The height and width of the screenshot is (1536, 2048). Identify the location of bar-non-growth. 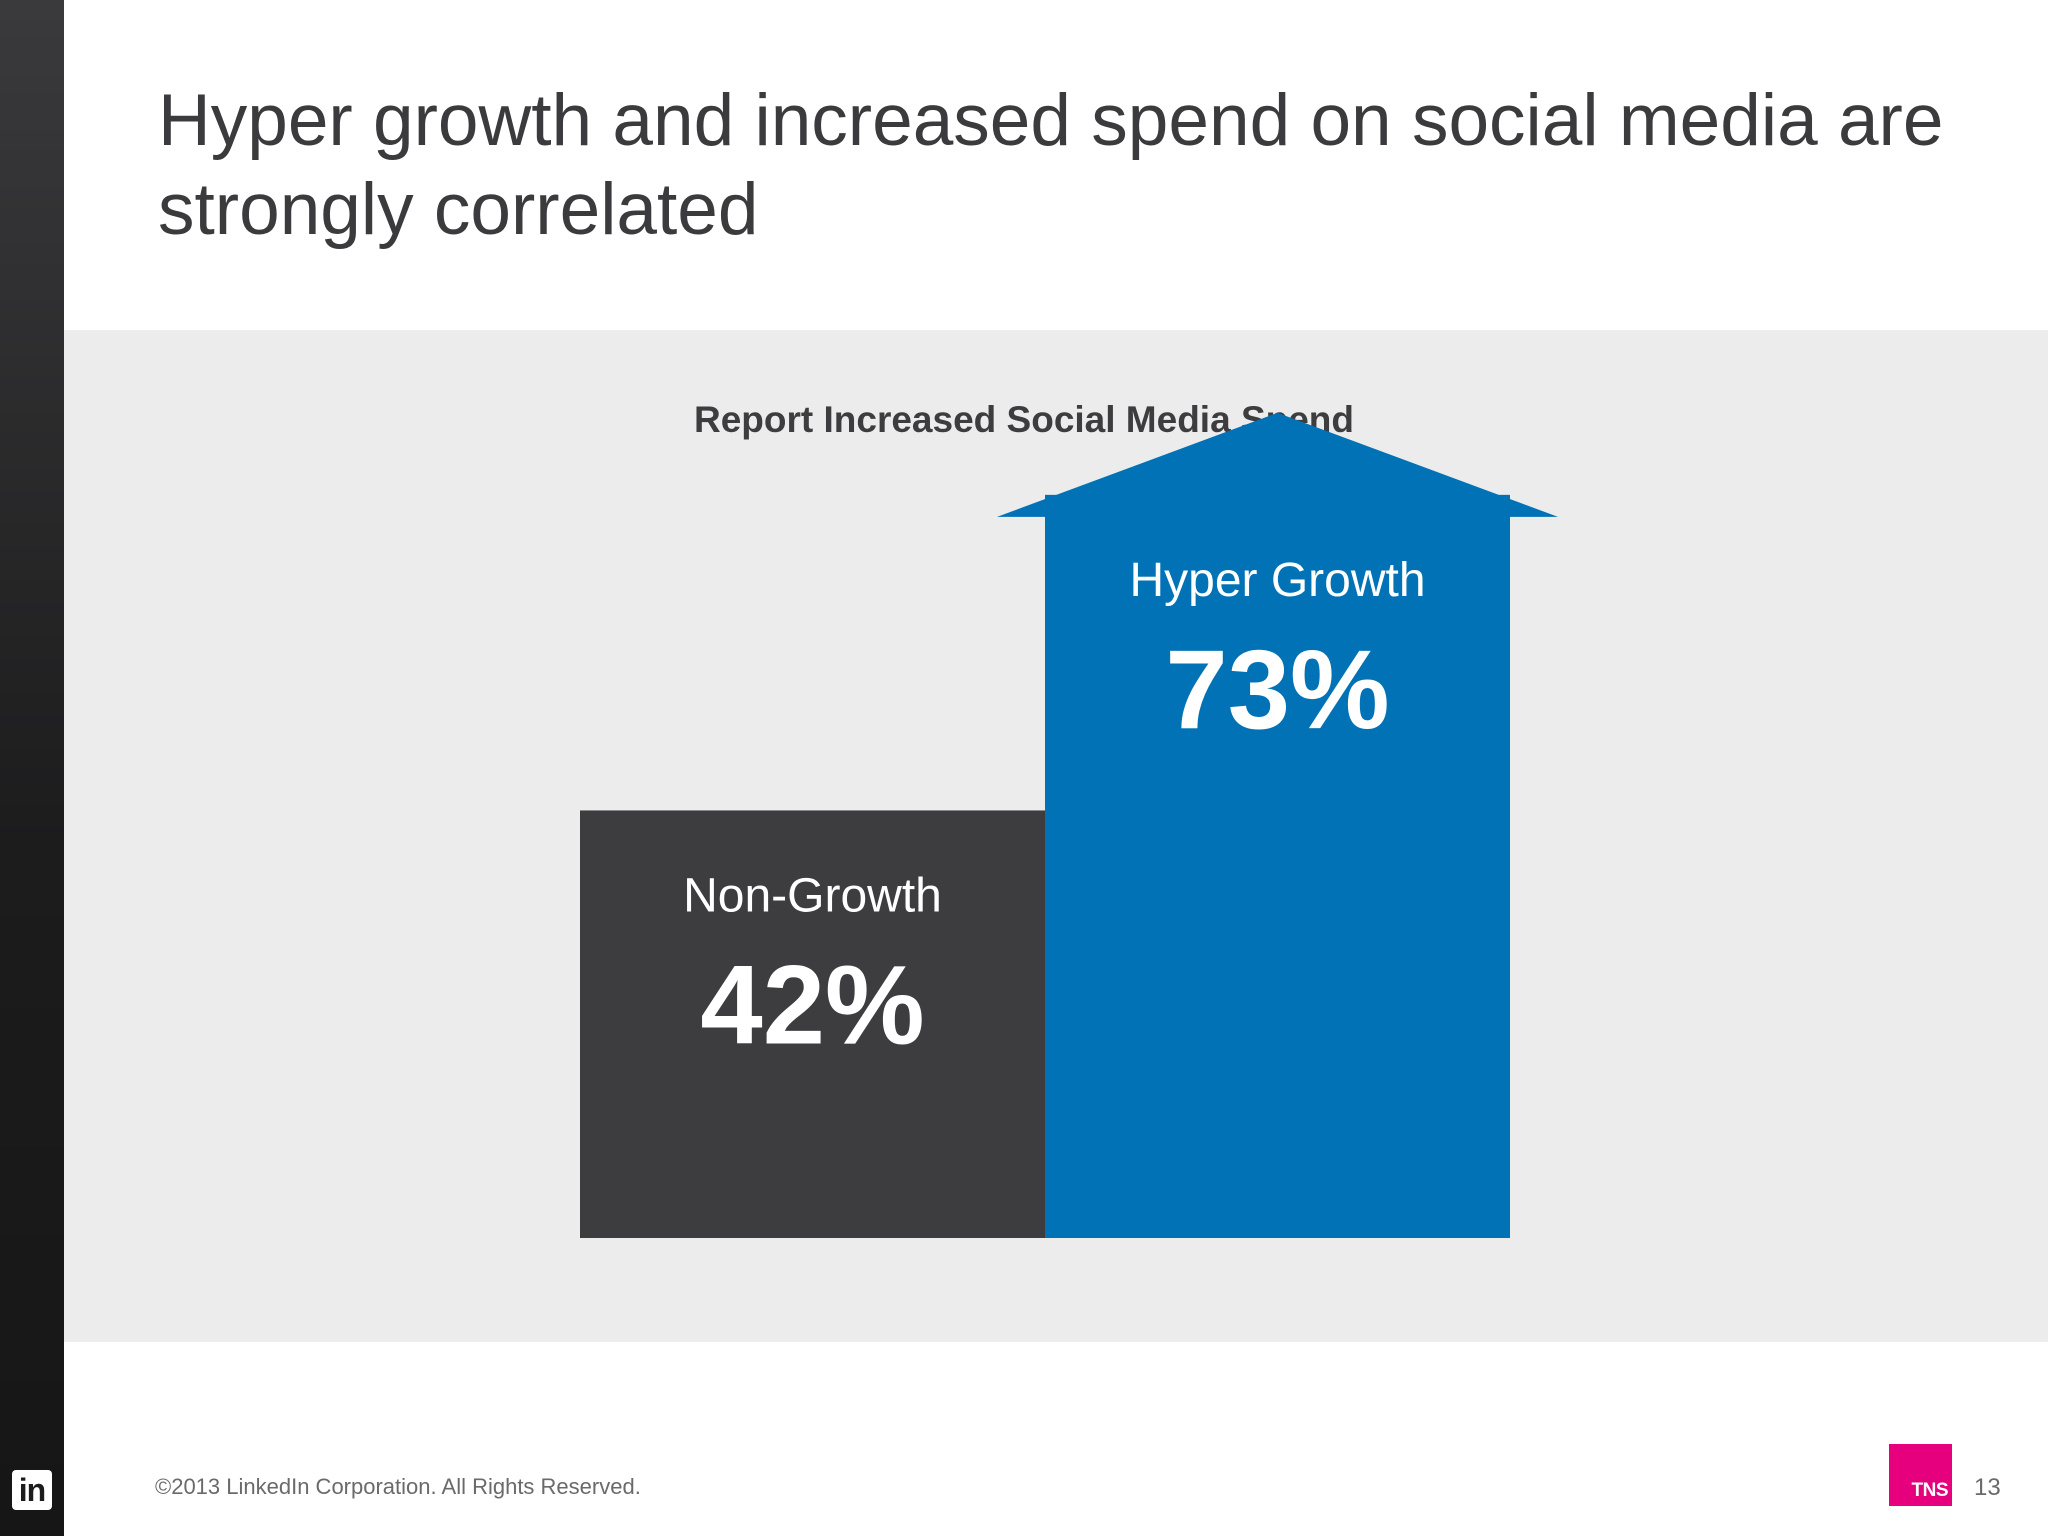
(812, 1024).